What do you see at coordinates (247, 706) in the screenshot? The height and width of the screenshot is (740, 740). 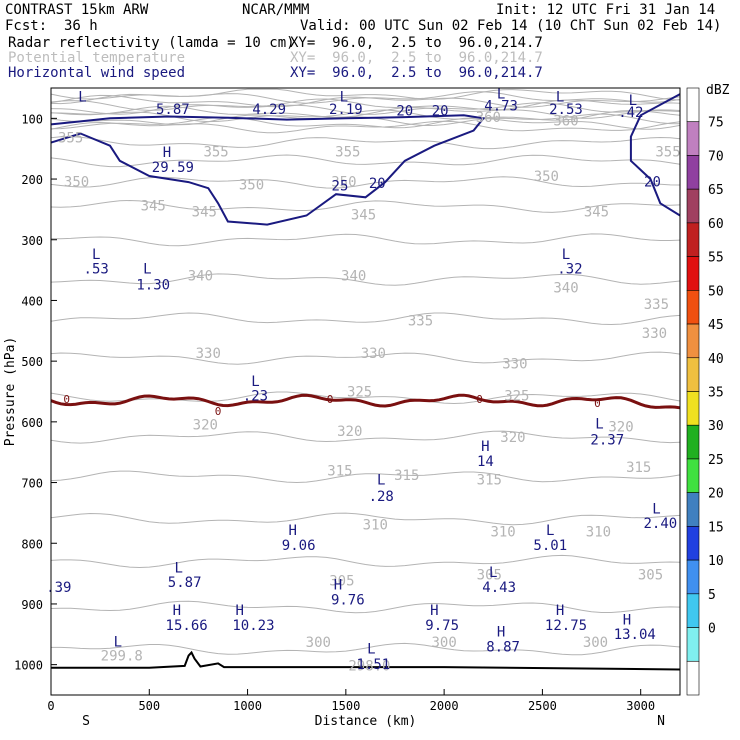 I see `x-tick-label: 1000` at bounding box center [247, 706].